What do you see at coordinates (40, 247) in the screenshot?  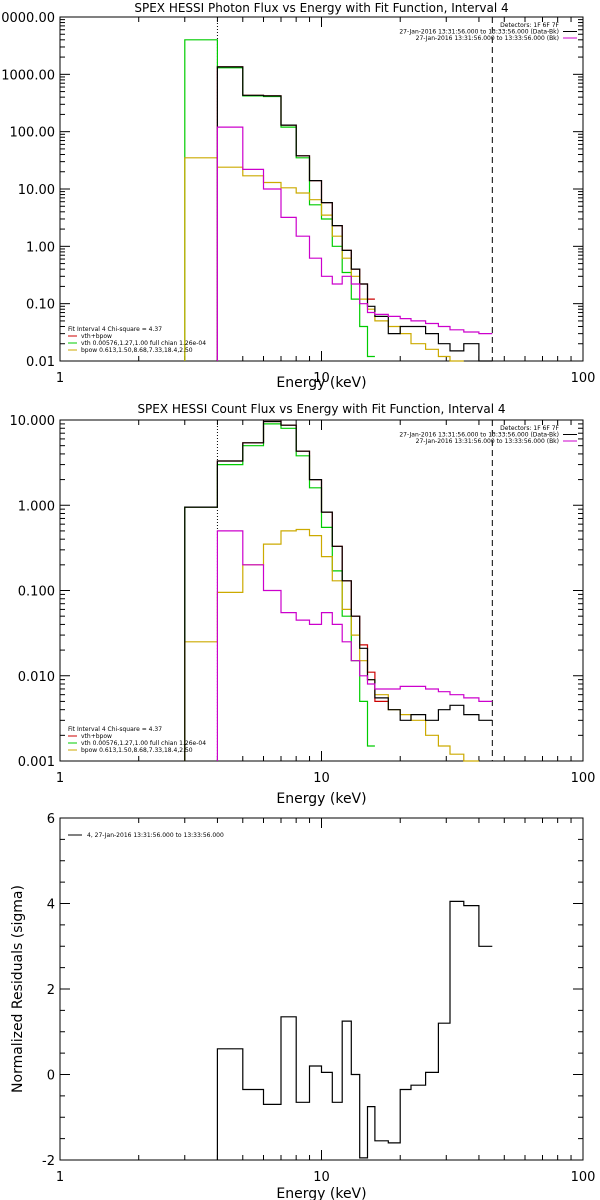 I see `y-tick-label: 1.00` at bounding box center [40, 247].